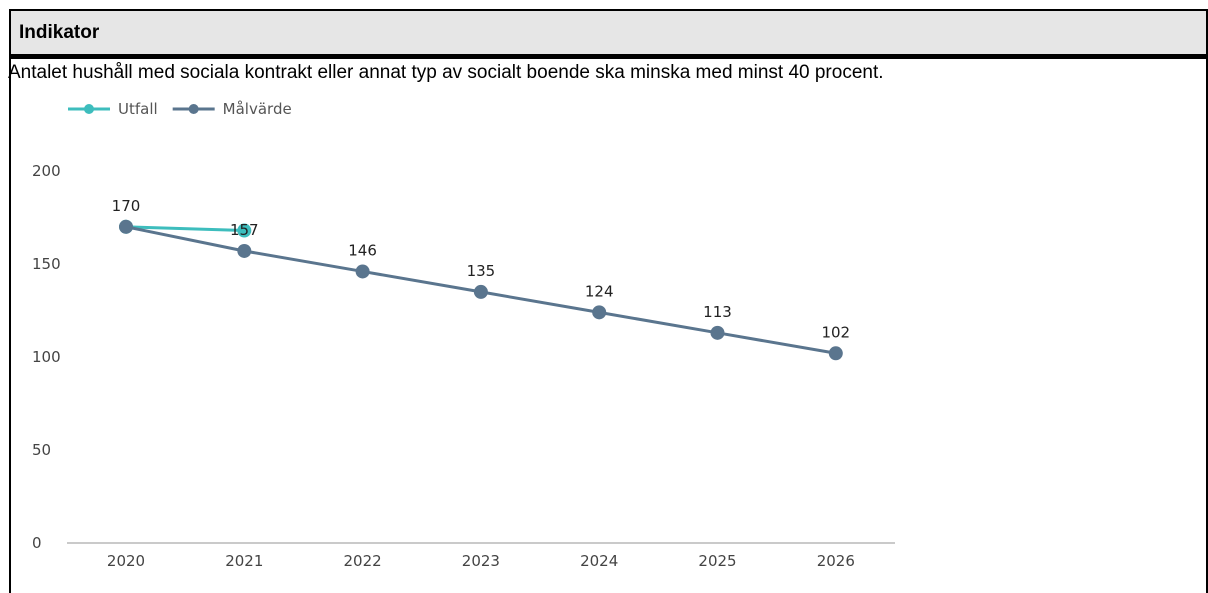 This screenshot has width=1208, height=593. Describe the element at coordinates (599, 291) in the screenshot. I see `data-label: 124` at that location.